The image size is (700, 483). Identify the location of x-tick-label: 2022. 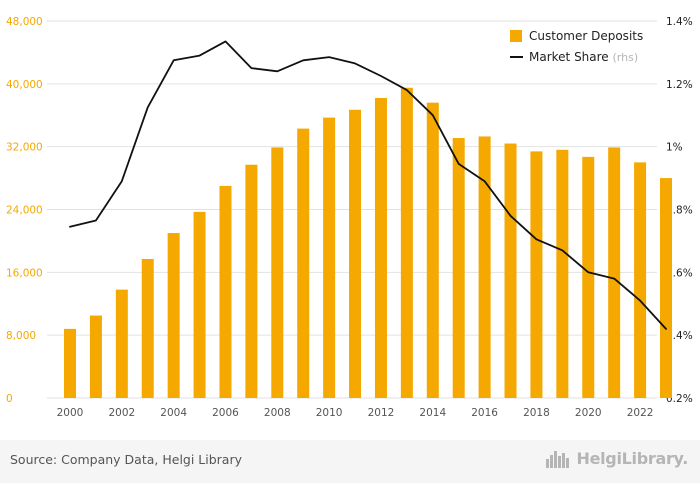
(640, 413).